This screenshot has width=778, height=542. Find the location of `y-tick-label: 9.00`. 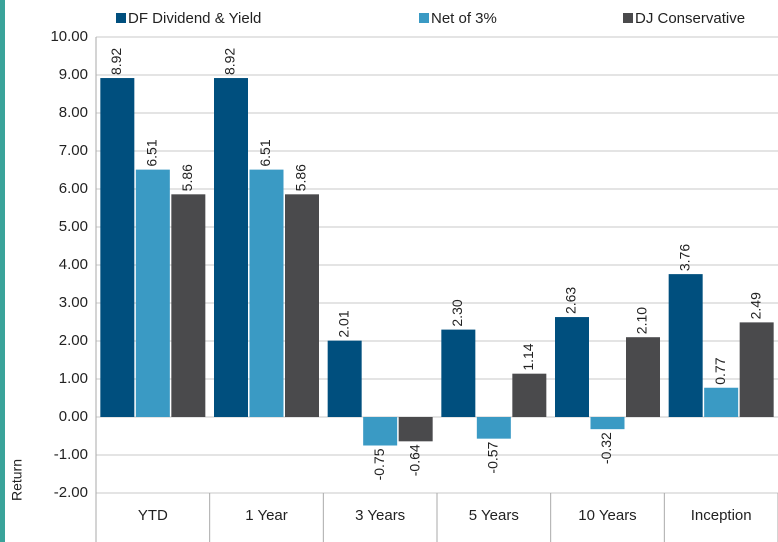

y-tick-label: 9.00 is located at coordinates (73, 74).